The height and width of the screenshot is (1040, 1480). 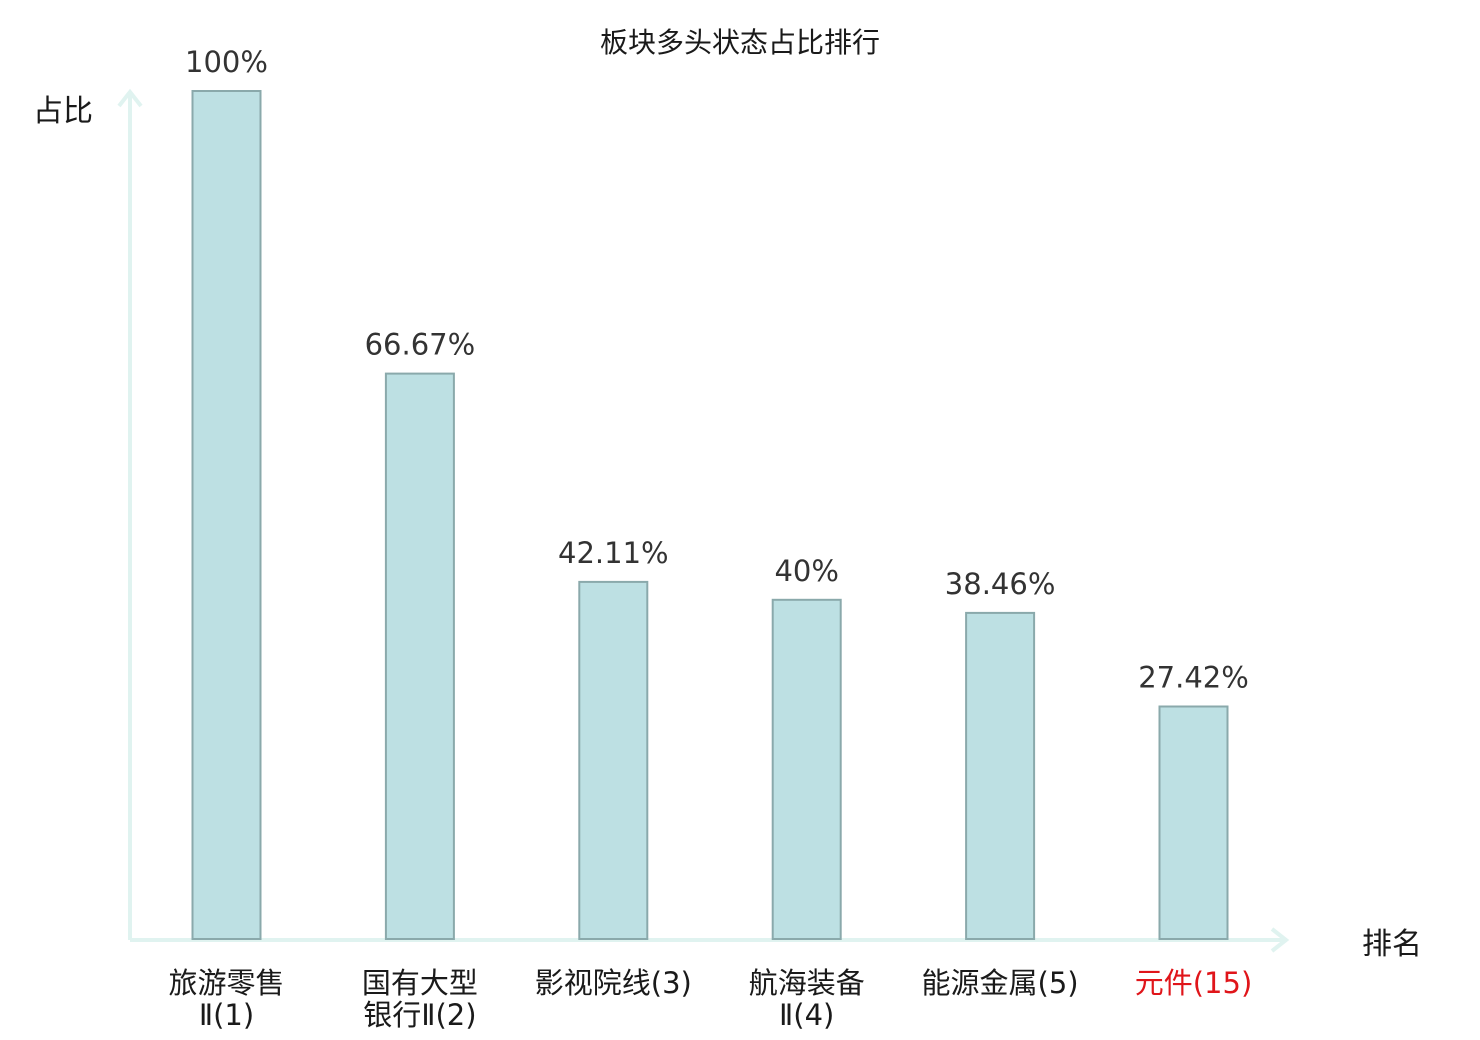 What do you see at coordinates (1280, 940) in the screenshot?
I see `x-axis-arrow-icon` at bounding box center [1280, 940].